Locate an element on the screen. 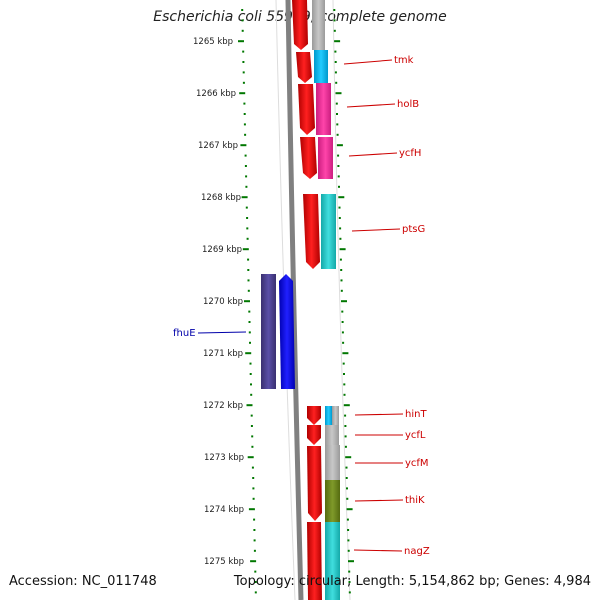 The image size is (600, 600). category-block-gray-ycfL is located at coordinates (332, 435).